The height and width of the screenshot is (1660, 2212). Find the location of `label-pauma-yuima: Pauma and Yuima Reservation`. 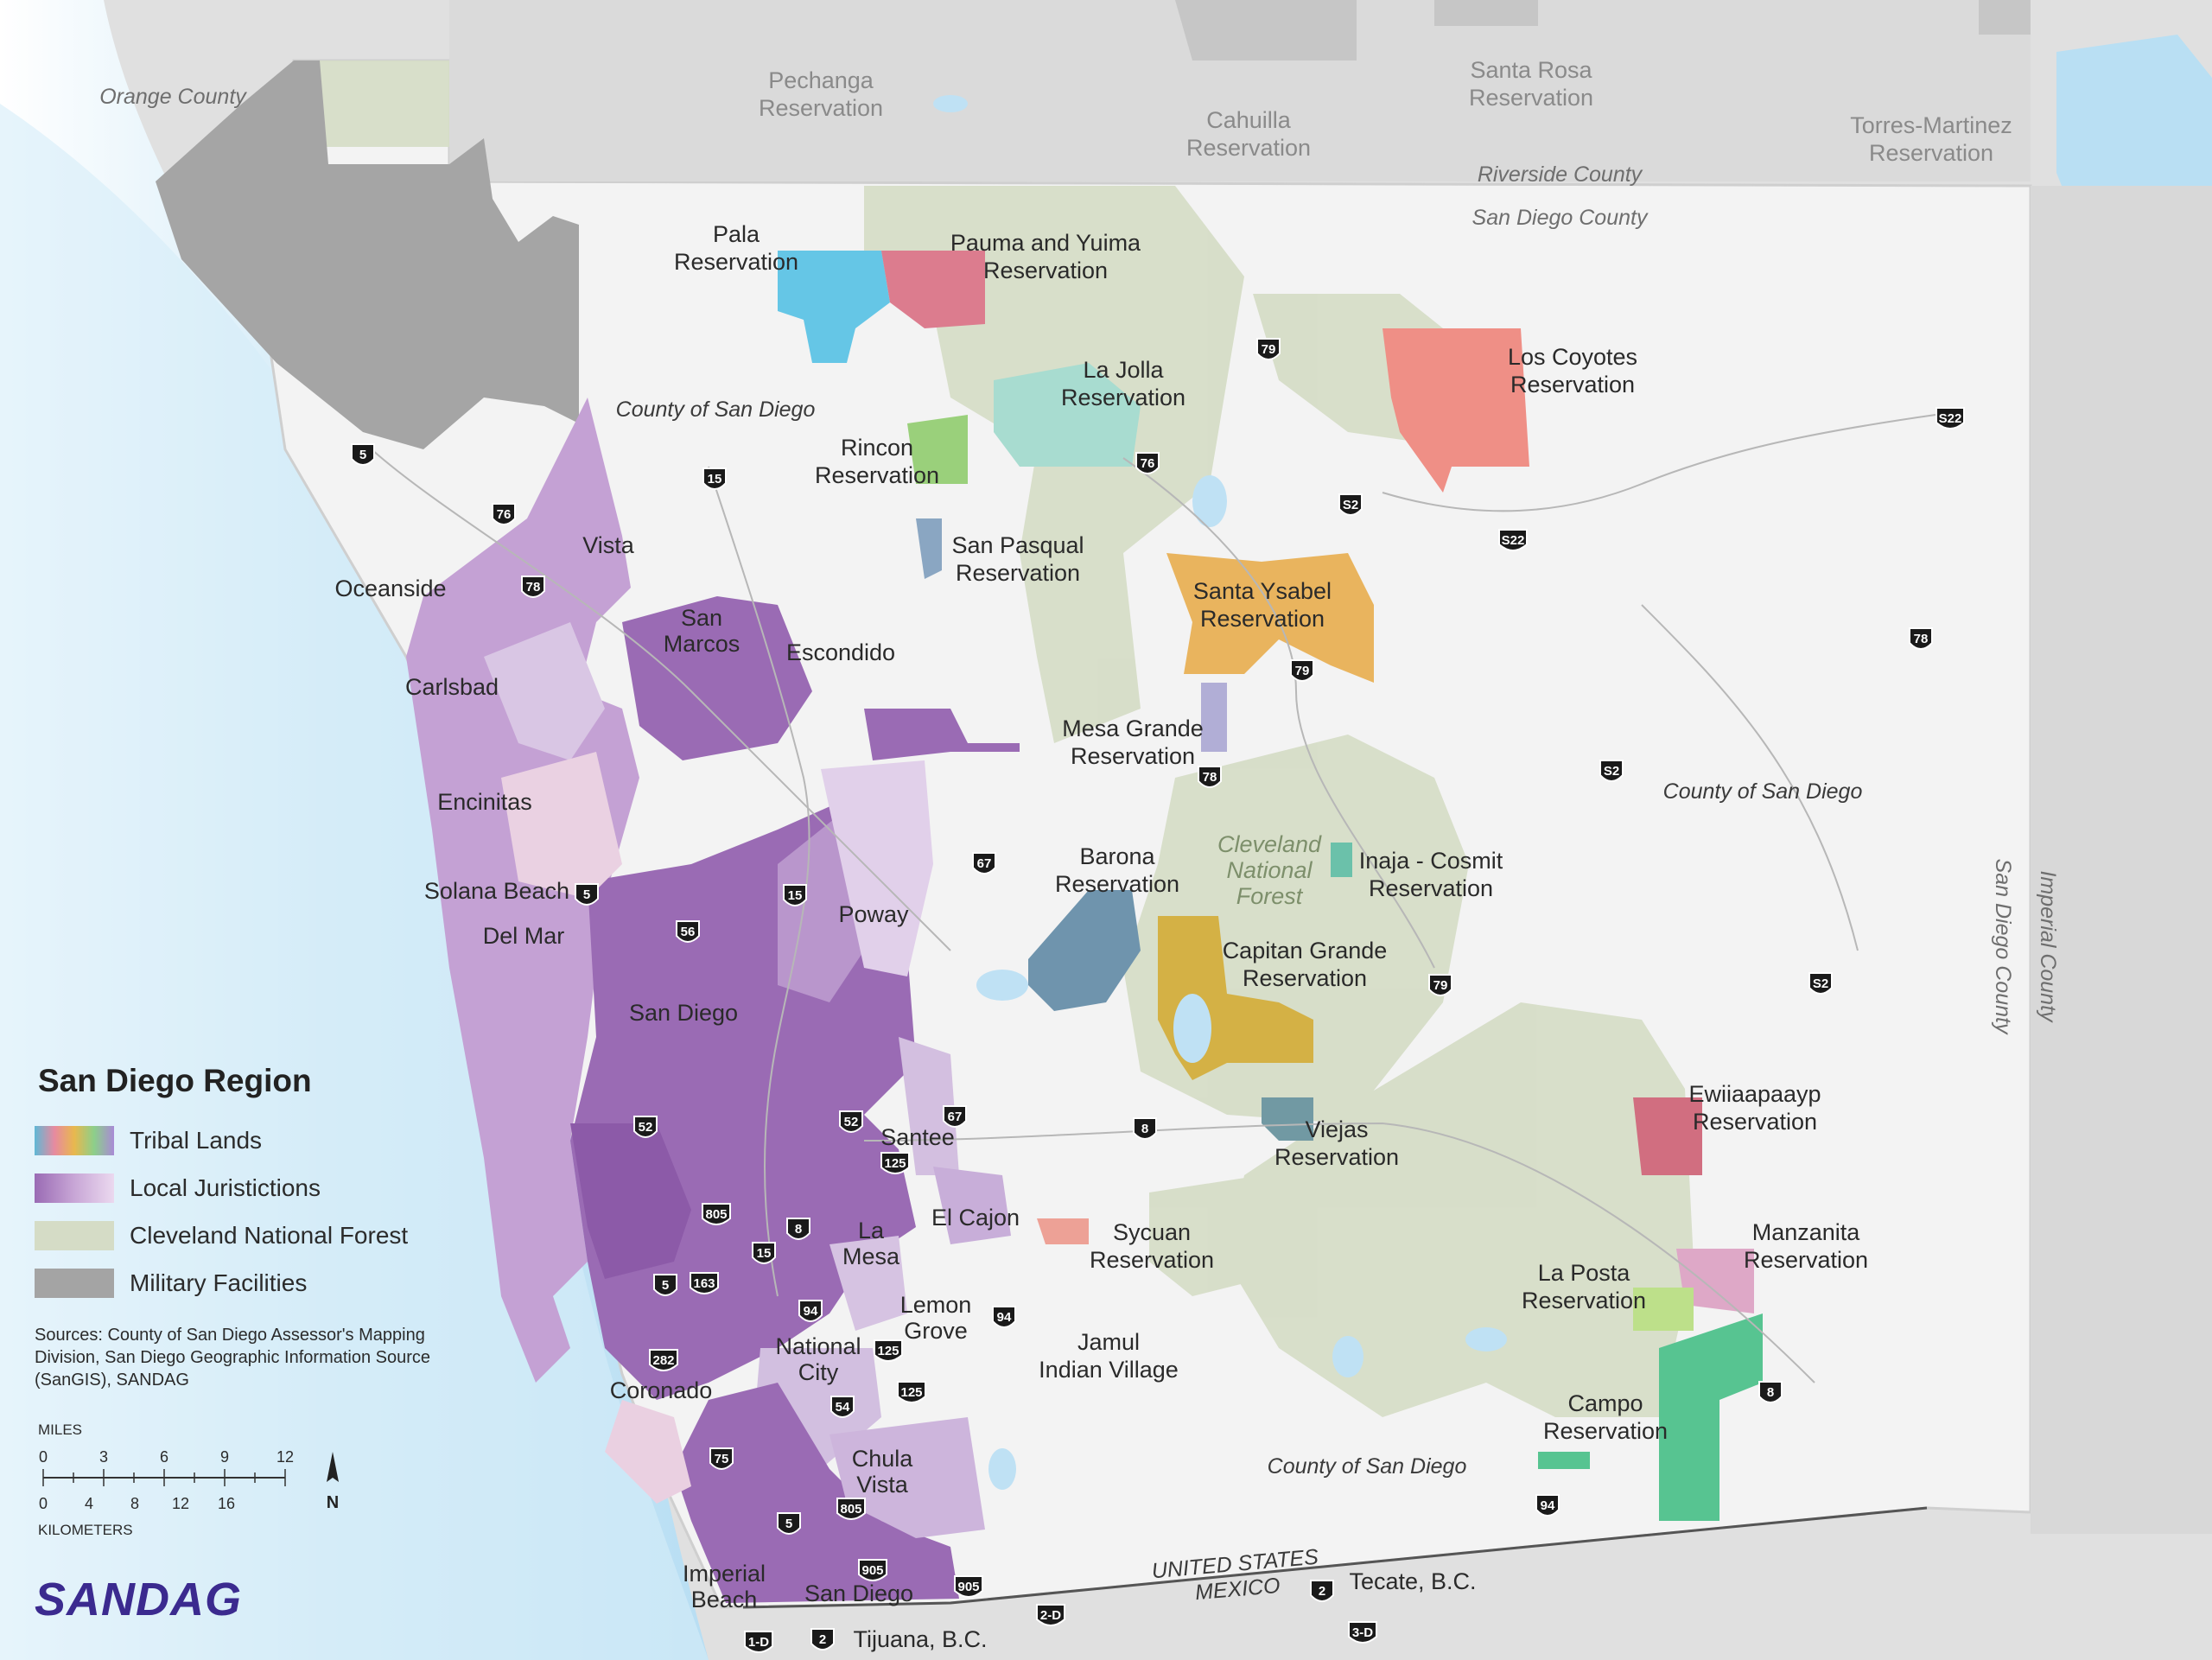

label-pauma-yuima: Pauma and Yuima Reservation is located at coordinates (1045, 256).